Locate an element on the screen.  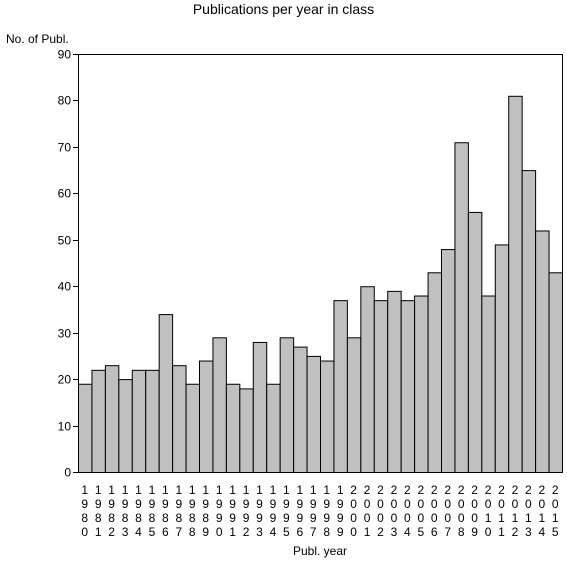
y-tick-label: 50 is located at coordinates (65, 241).